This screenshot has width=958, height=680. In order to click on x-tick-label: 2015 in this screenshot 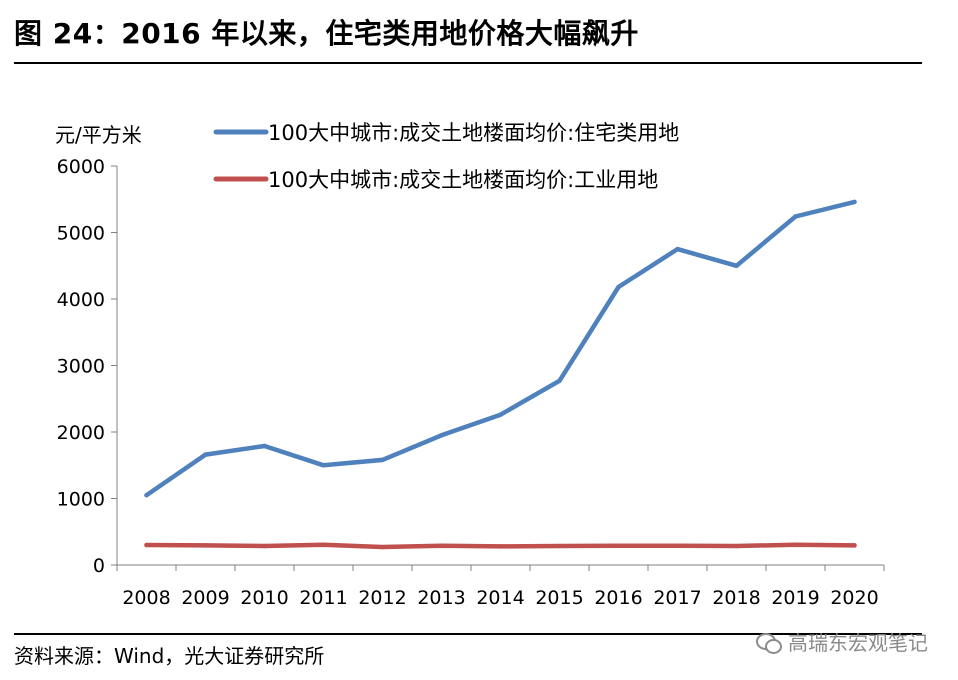, I will do `click(559, 598)`.